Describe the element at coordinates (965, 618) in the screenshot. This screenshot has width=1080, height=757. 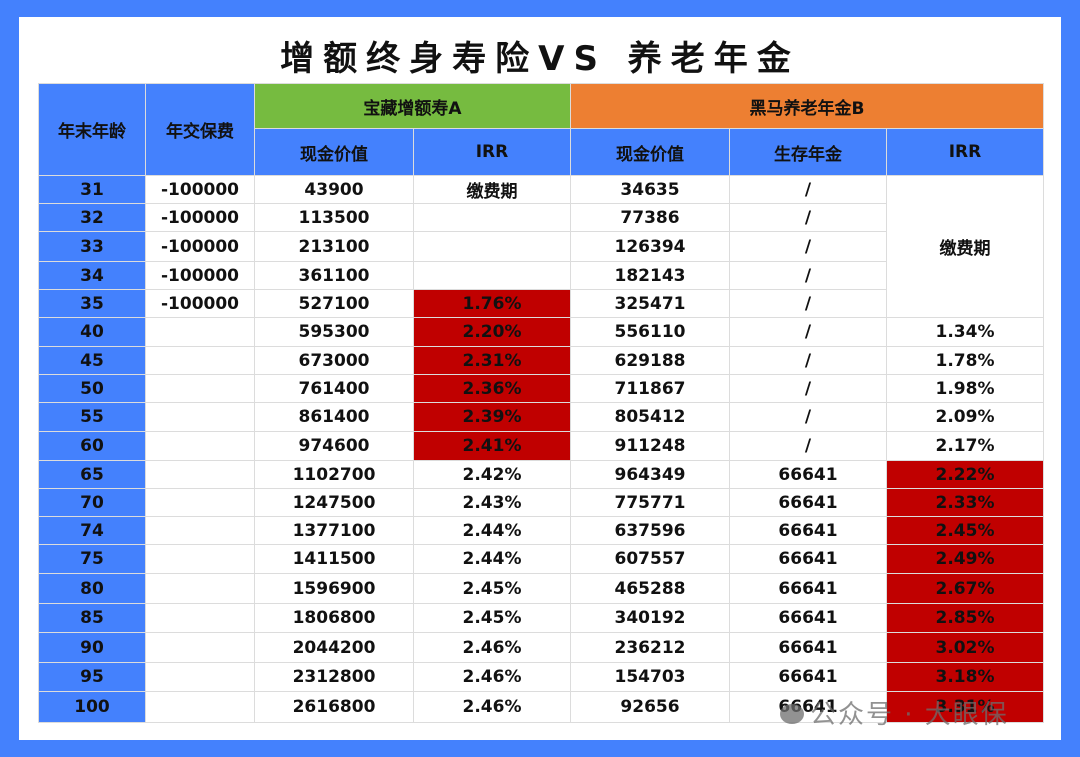
I see `cell-b-irr: 2.85%` at that location.